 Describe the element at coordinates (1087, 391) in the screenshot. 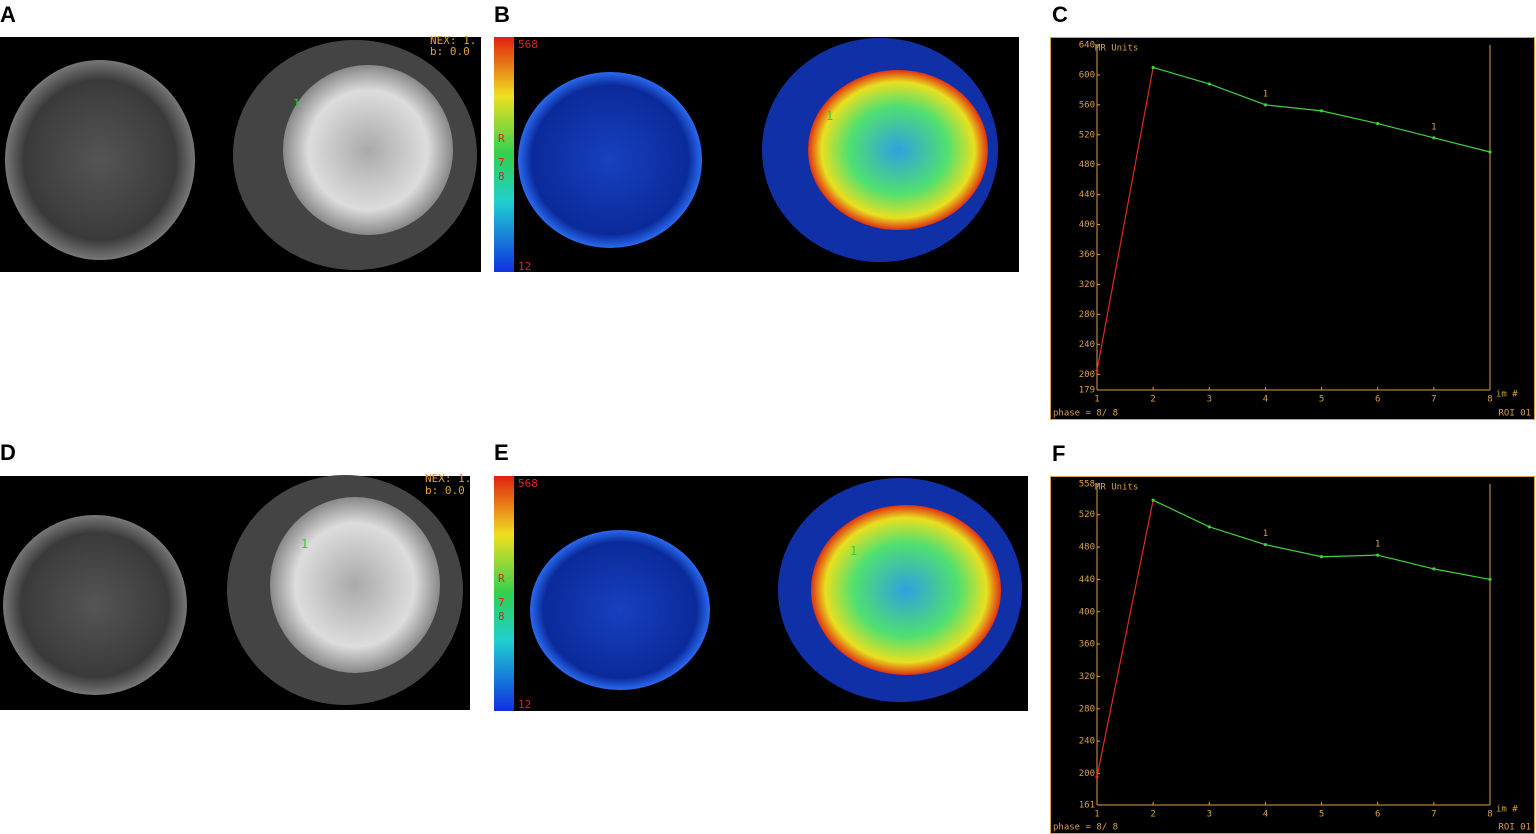

I see `y-tick-label: 179` at that location.